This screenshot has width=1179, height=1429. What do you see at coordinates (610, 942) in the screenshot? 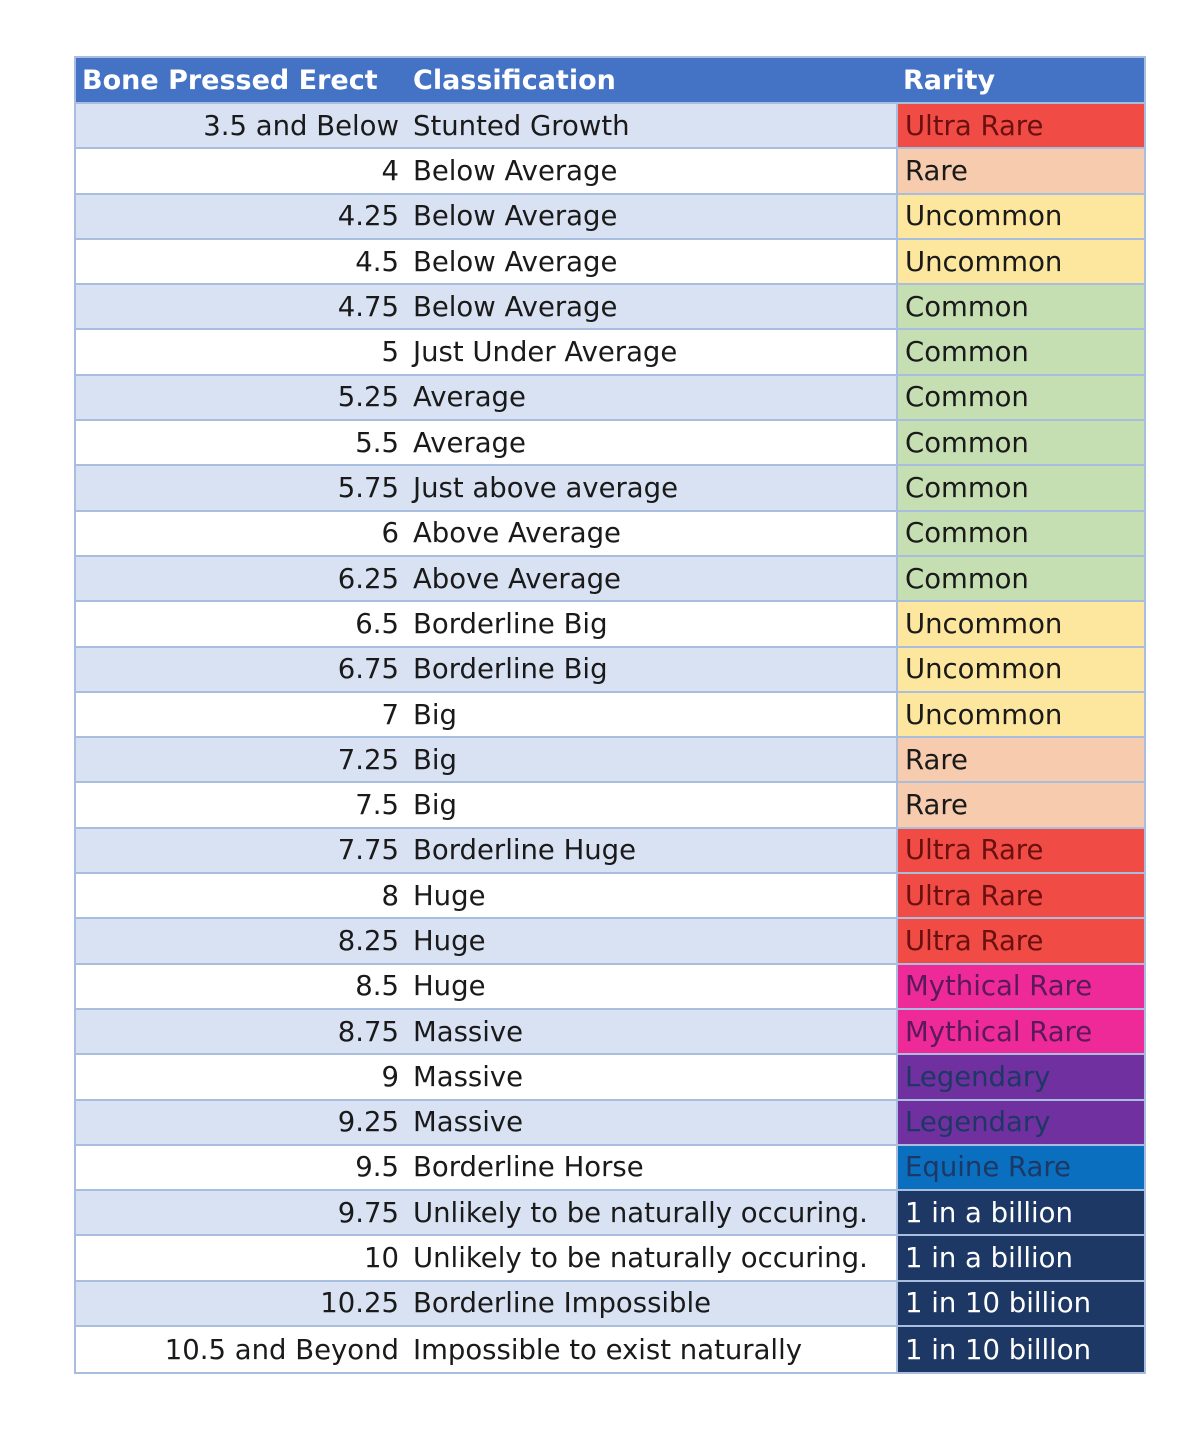
I see `table-row: 8.25 Huge Ultra Rare` at bounding box center [610, 942].